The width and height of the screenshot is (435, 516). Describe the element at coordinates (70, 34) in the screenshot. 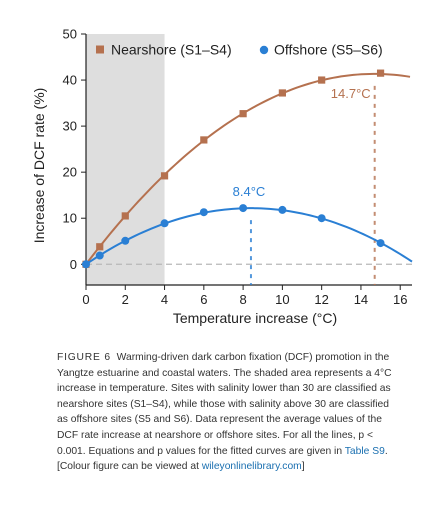

I see `y-tick-label: 50` at that location.